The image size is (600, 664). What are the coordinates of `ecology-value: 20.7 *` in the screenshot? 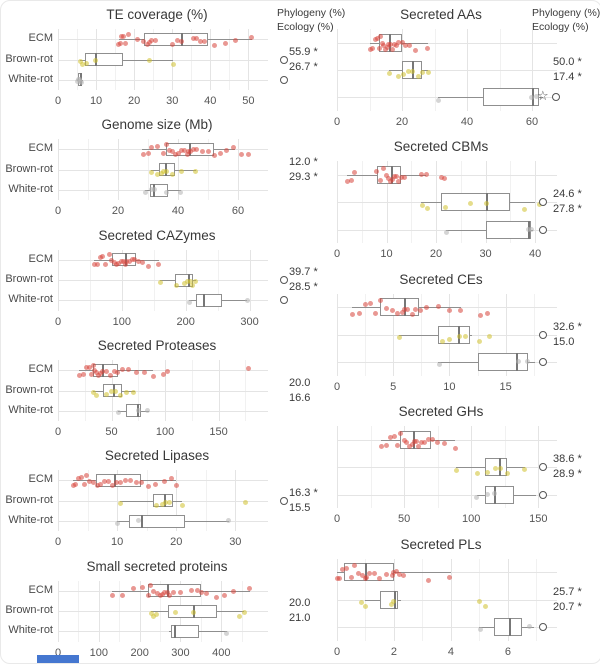 It's located at (567, 606).